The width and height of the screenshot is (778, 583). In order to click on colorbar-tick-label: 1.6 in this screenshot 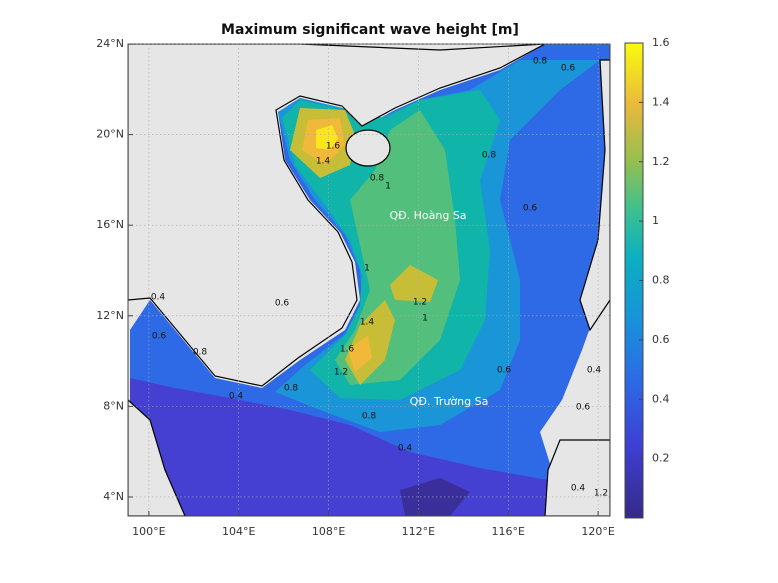, I will do `click(661, 42)`.